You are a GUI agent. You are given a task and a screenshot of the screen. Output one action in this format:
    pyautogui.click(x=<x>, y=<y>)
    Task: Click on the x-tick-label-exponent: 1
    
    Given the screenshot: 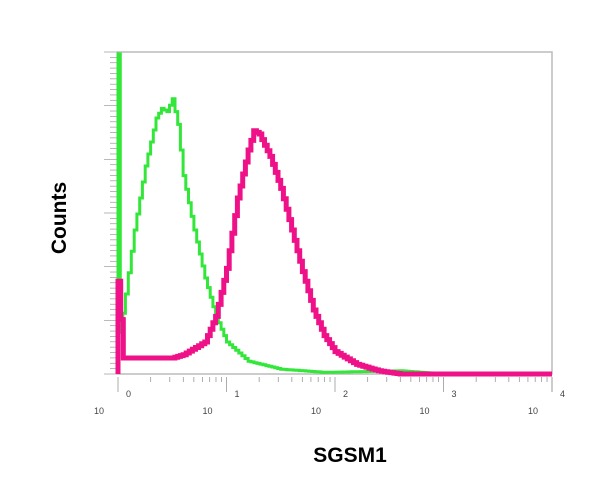 What is the action you would take?
    pyautogui.click(x=237, y=394)
    